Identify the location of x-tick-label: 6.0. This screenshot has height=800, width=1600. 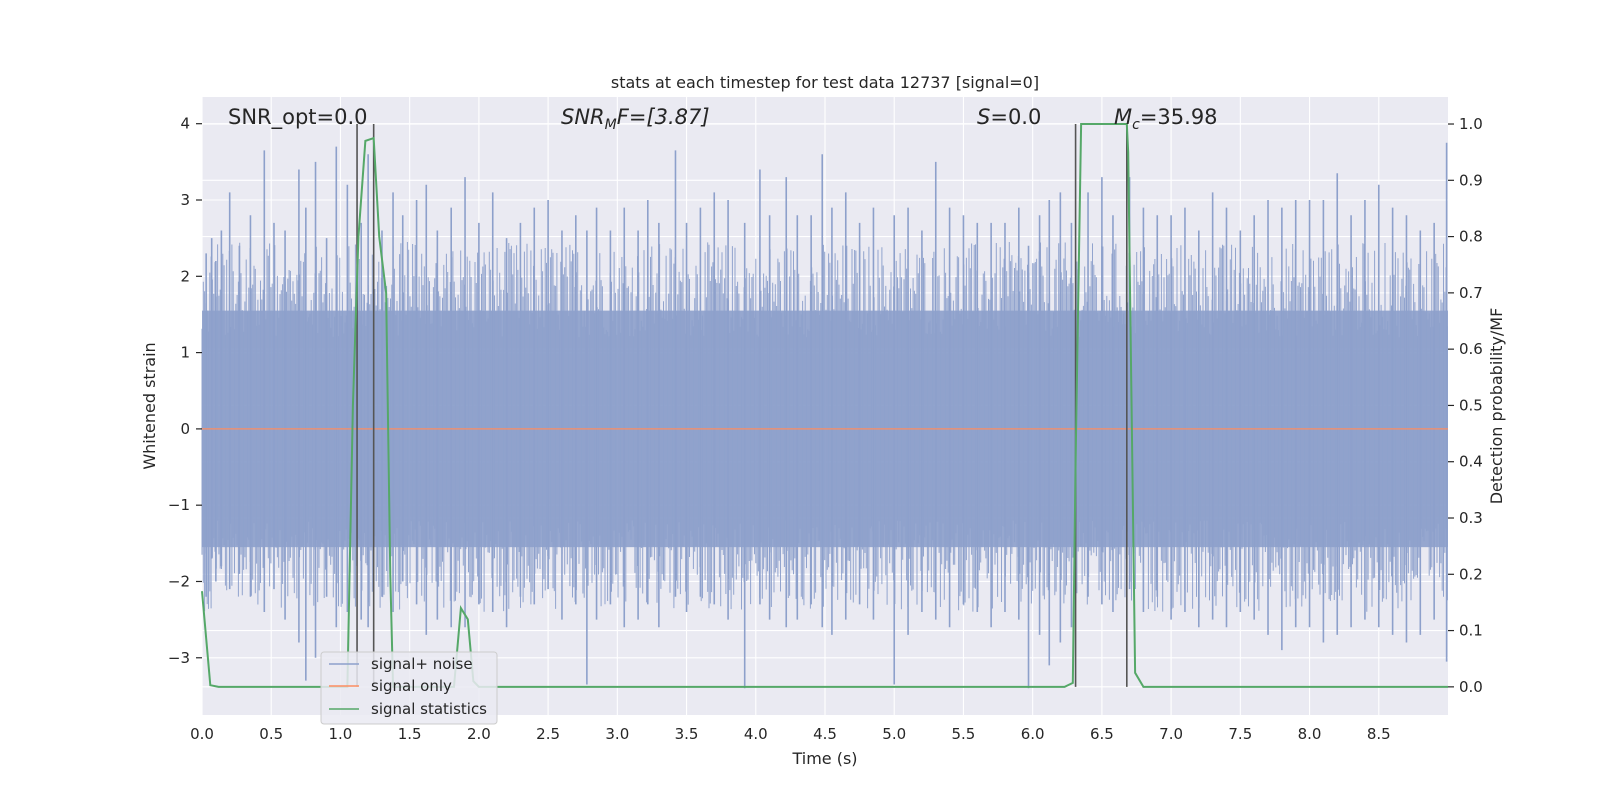
(1033, 734).